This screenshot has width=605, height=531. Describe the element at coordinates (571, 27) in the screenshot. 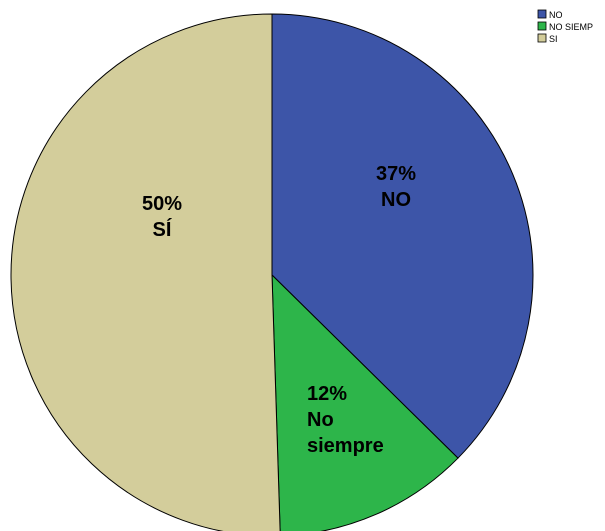

I see `legend-label-no-siemp: NO SIEMP` at that location.